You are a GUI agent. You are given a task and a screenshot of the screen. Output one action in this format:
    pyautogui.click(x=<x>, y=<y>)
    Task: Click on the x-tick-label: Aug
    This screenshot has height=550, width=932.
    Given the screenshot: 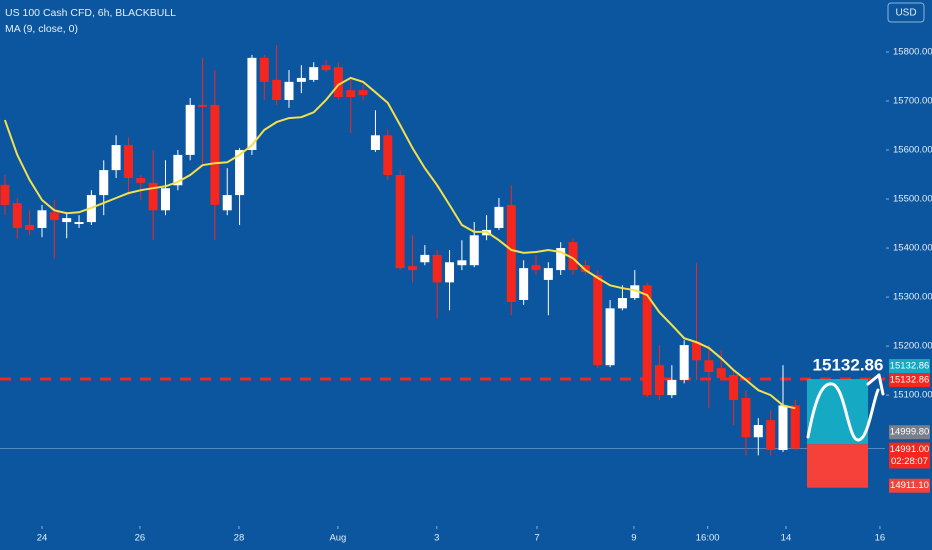 What is the action you would take?
    pyautogui.click(x=337, y=538)
    